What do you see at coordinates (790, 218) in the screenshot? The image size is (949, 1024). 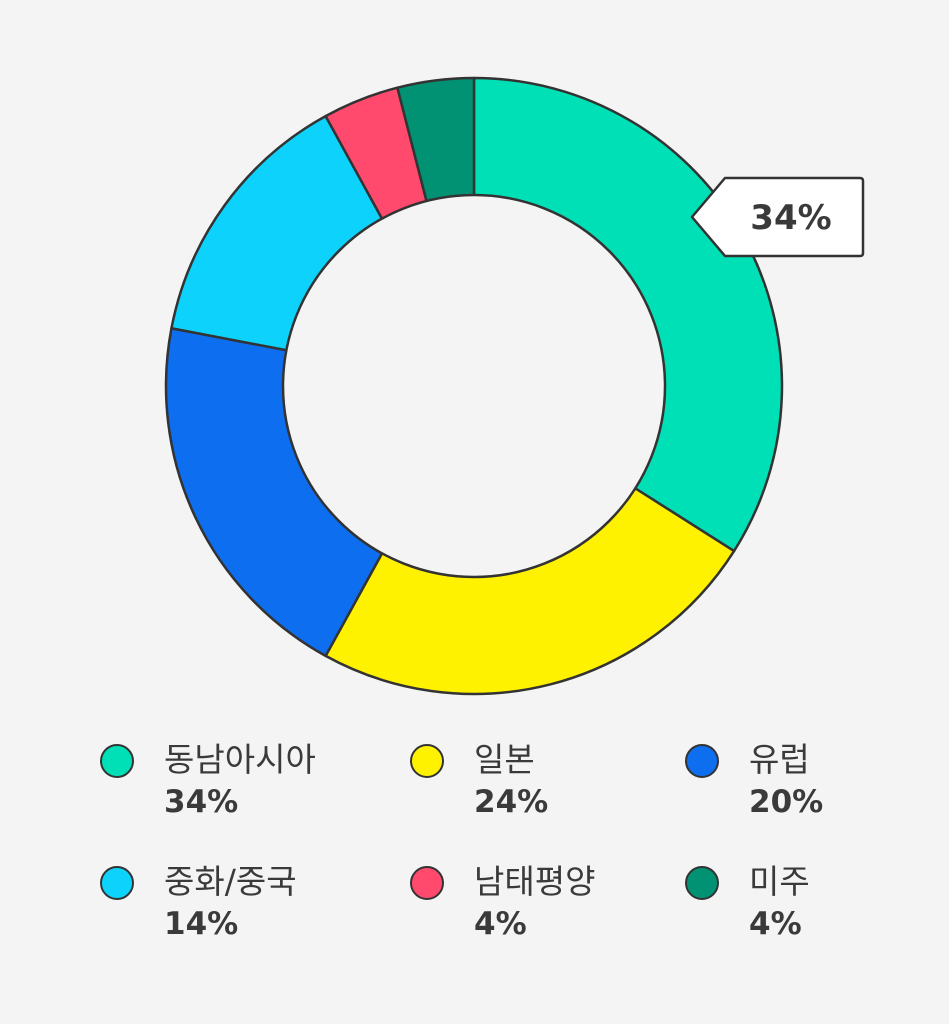 I see `callout-value: 34%` at bounding box center [790, 218].